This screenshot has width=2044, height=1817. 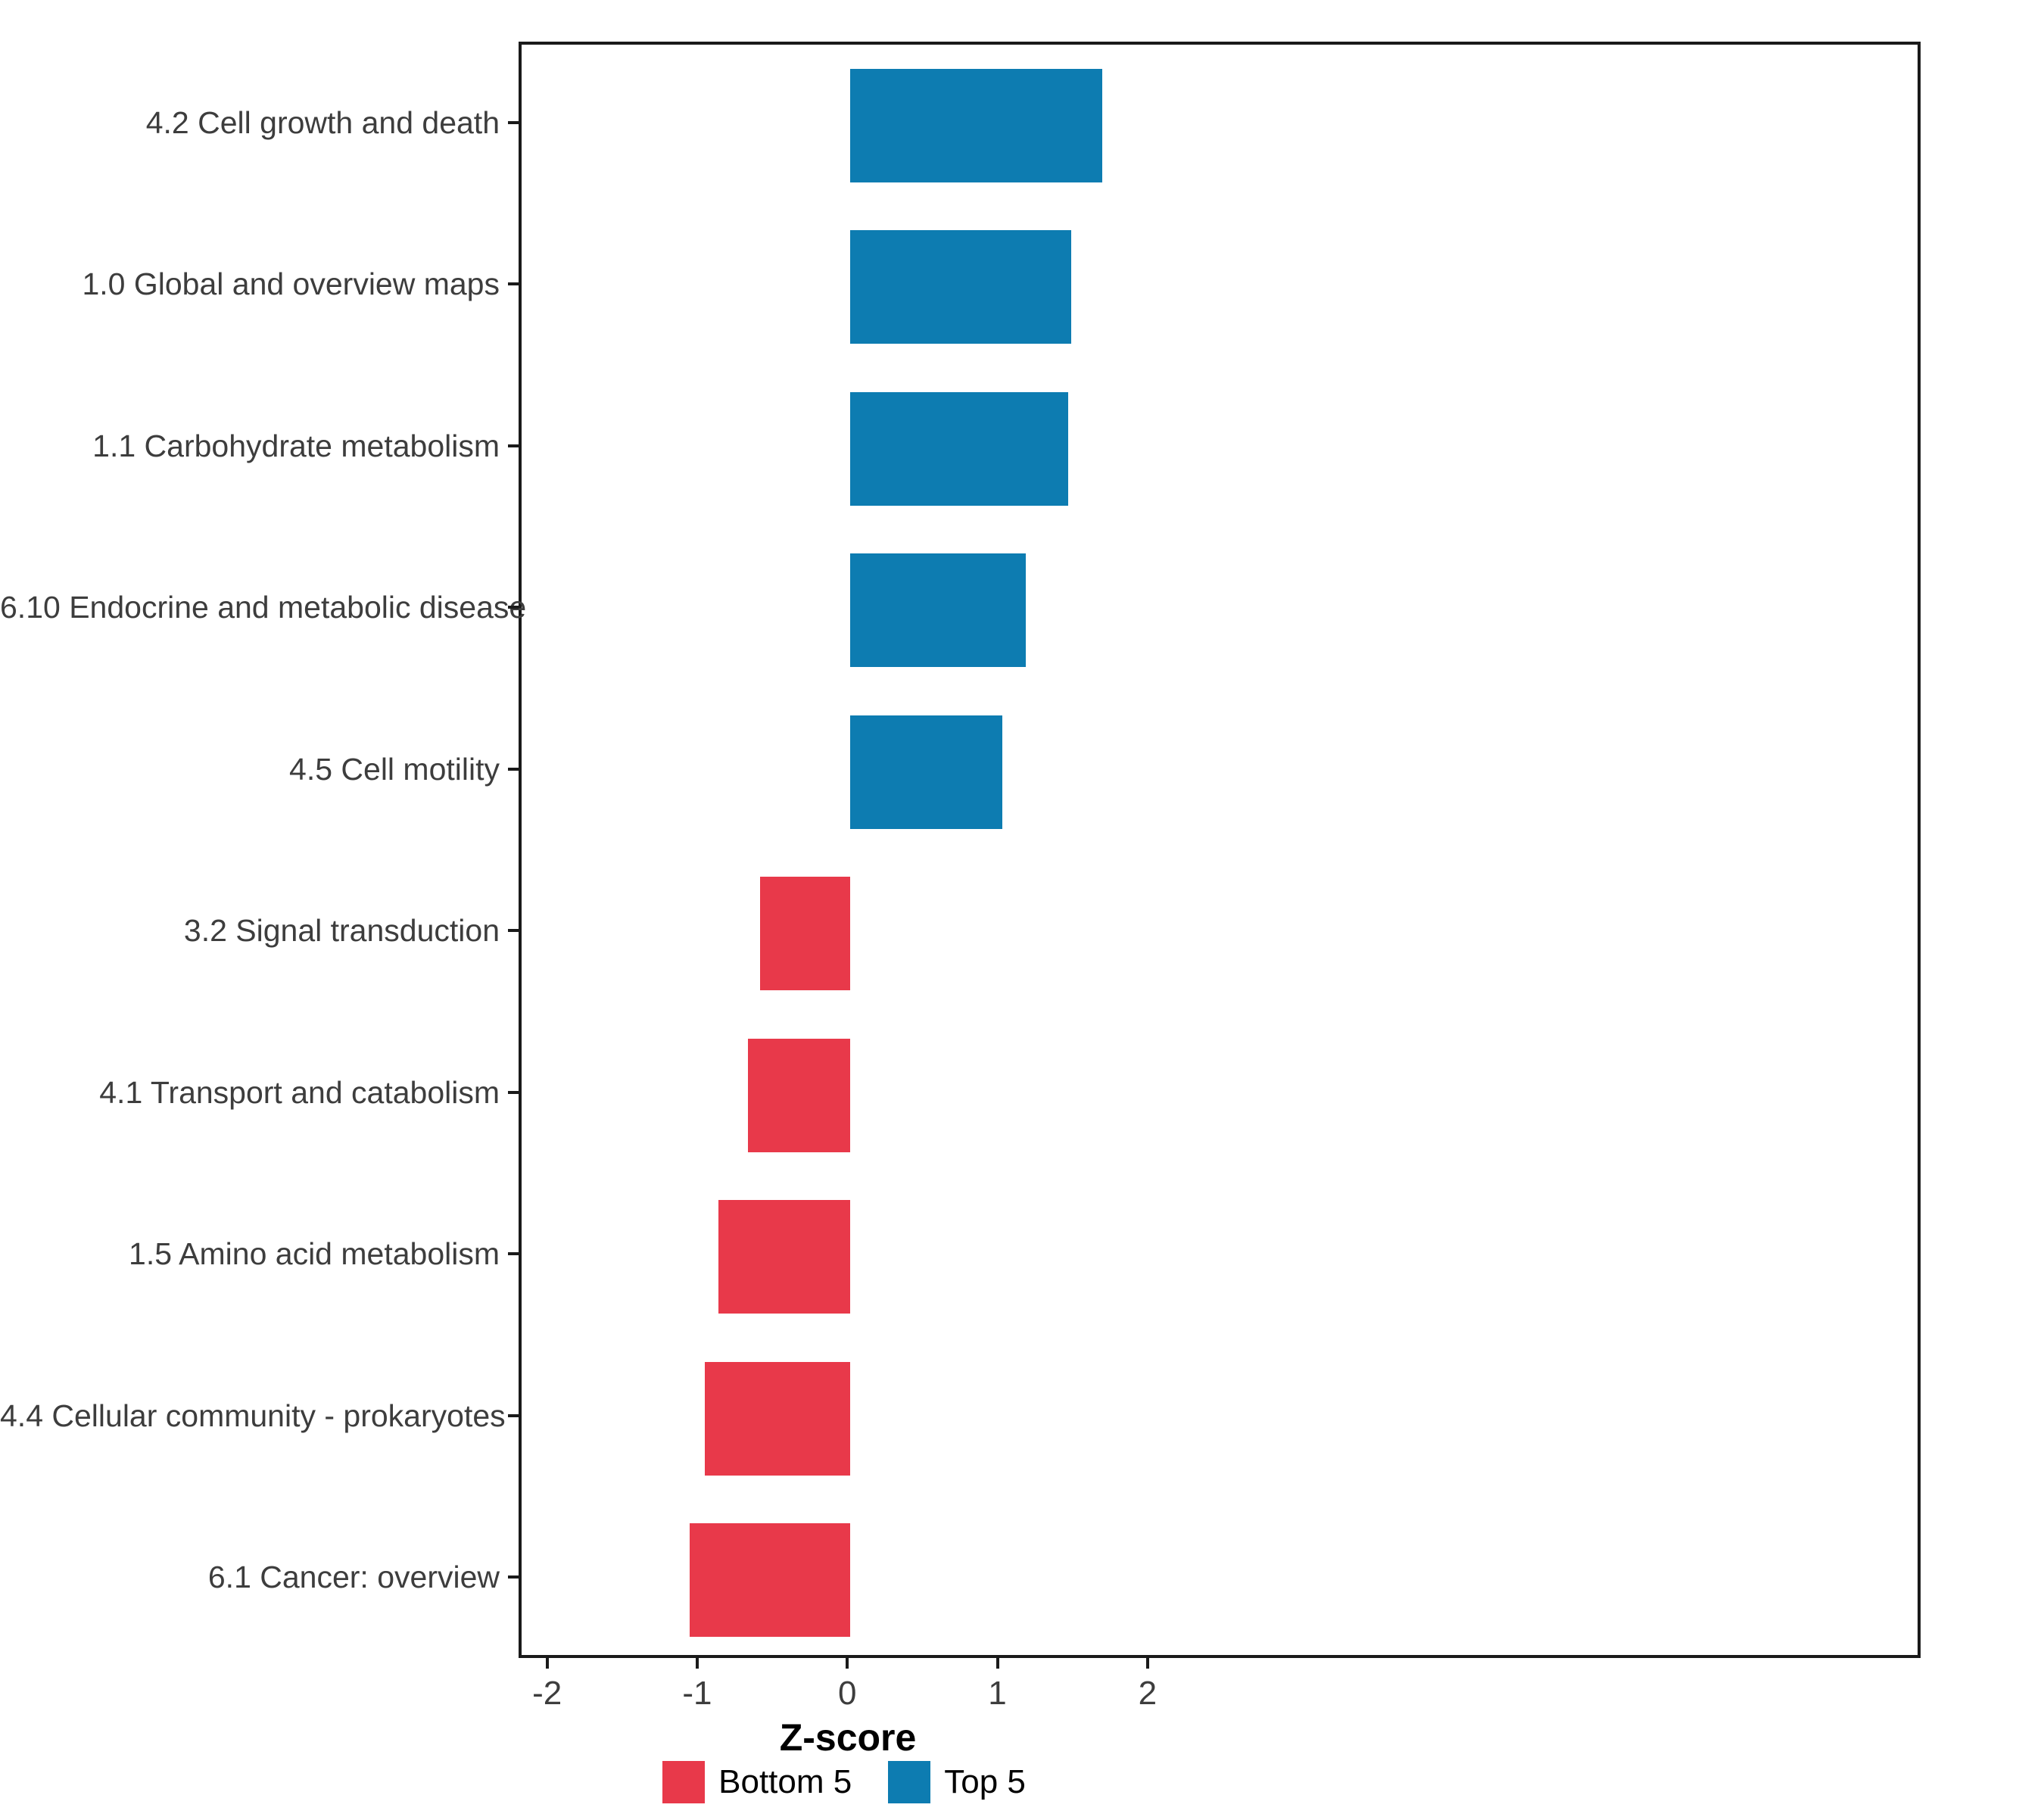 I want to click on x-axis-title: Z-score, so click(x=848, y=1737).